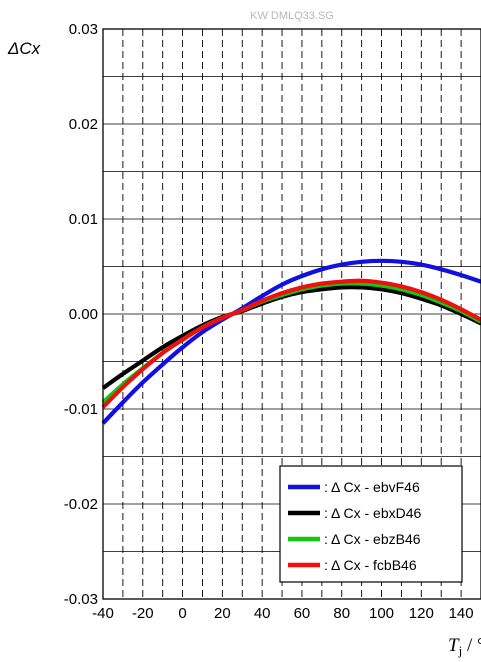 Image resolution: width=481 pixels, height=662 pixels. I want to click on x-axis-label-unit: / °C, so click(471, 645).